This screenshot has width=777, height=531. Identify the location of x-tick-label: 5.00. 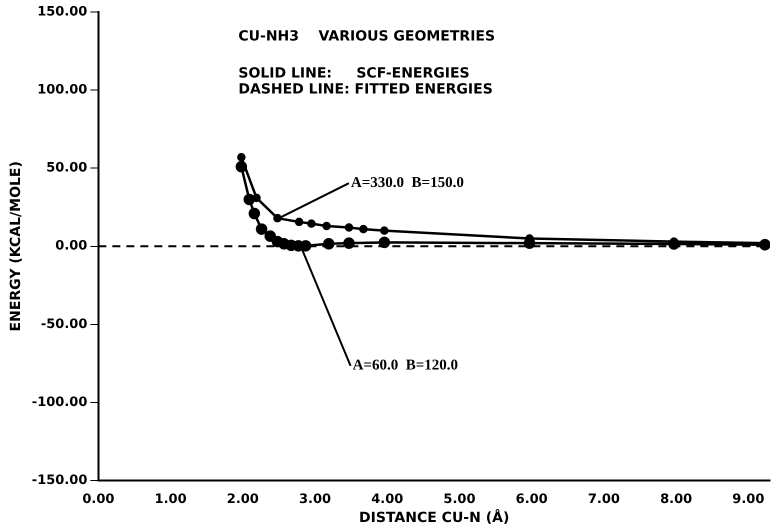
(459, 499).